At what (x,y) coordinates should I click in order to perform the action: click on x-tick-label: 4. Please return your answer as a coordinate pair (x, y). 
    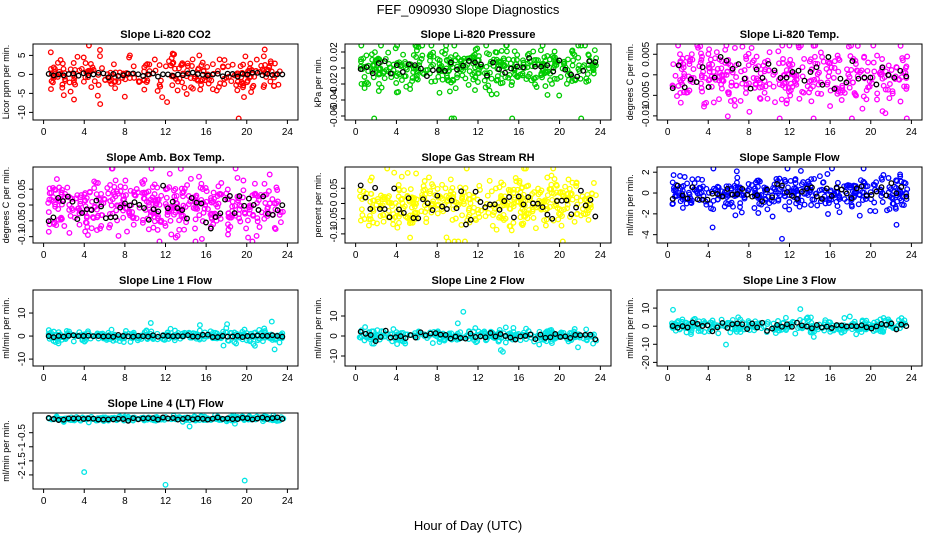
    Looking at the image, I should click on (708, 255).